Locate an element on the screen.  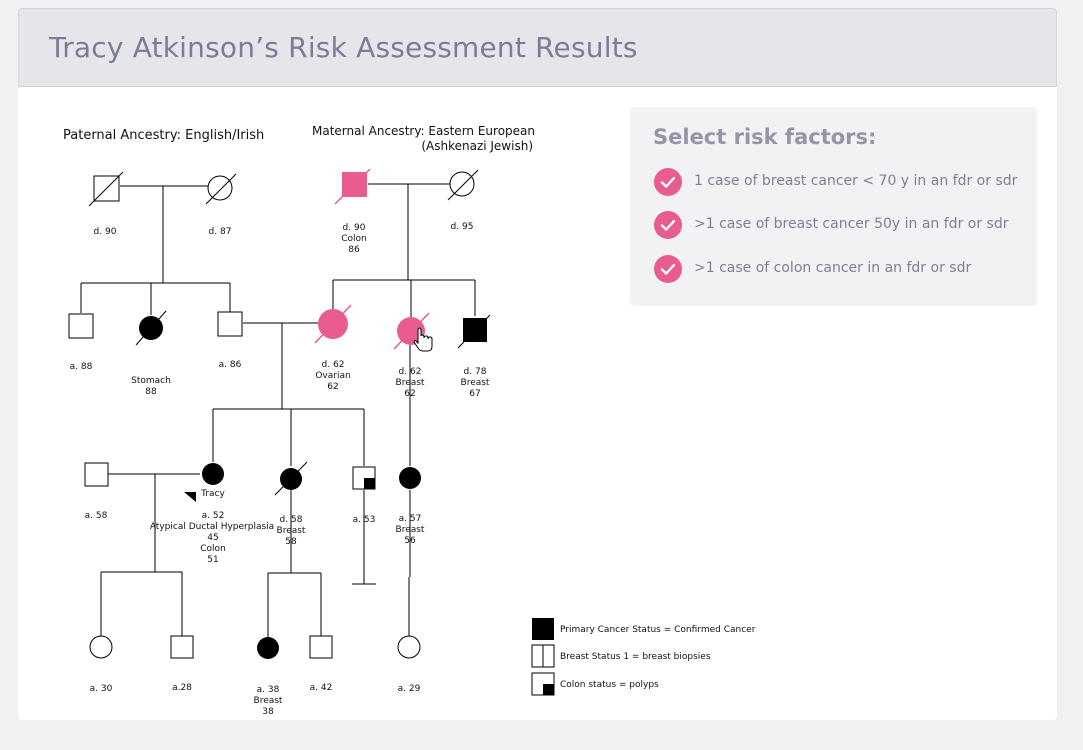
mgf-label-1: d. 90 is located at coordinates (354, 228).